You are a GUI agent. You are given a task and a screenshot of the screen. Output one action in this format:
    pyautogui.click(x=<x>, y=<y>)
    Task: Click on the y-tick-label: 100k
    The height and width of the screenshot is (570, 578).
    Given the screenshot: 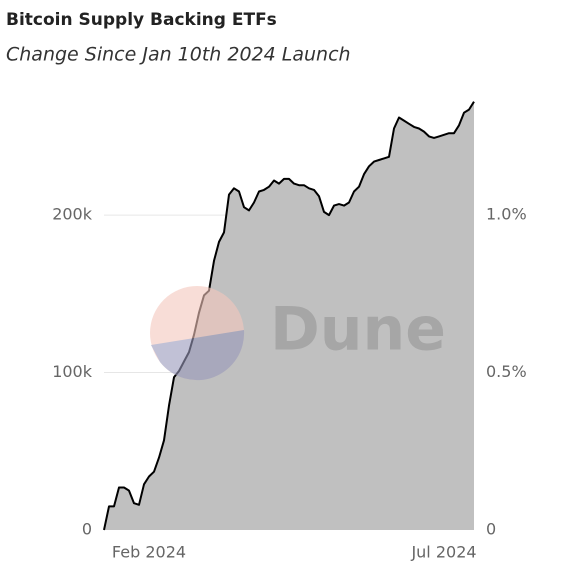 What is the action you would take?
    pyautogui.click(x=72, y=371)
    